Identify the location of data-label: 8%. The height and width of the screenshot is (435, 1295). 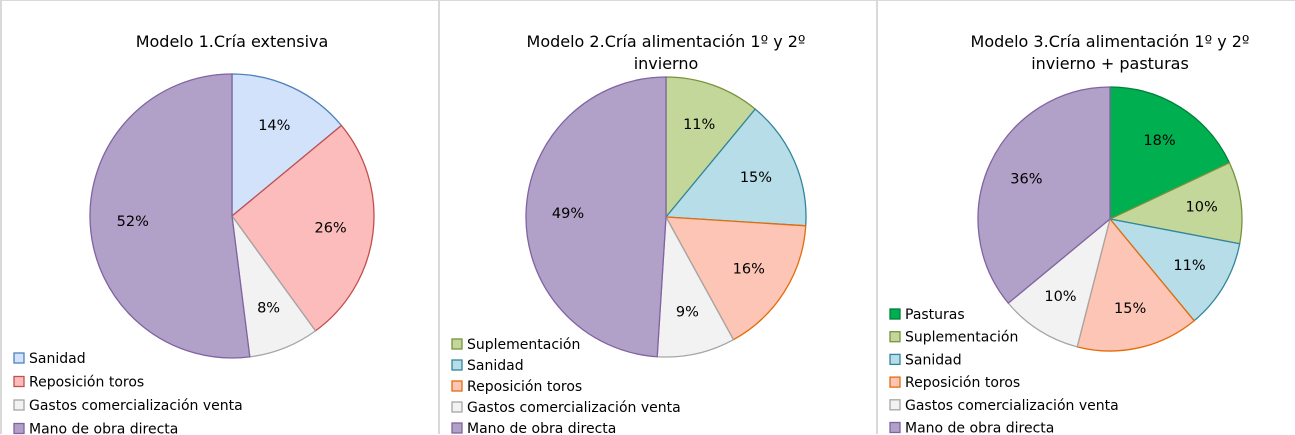
(268, 308).